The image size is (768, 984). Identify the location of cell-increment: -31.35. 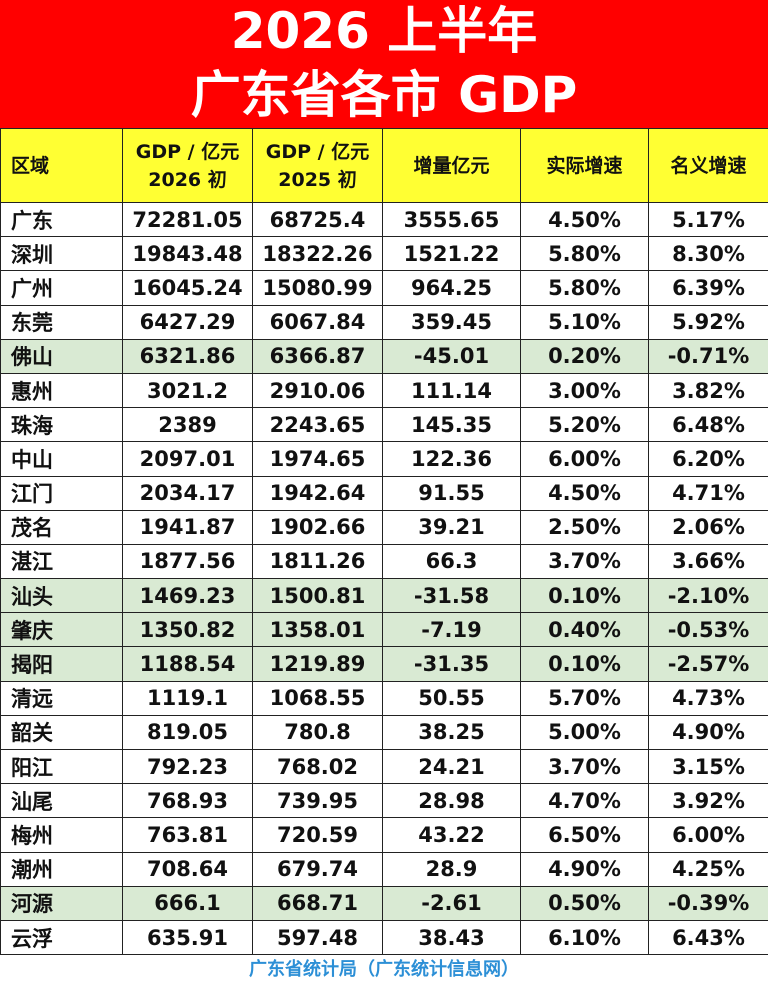
(451, 664).